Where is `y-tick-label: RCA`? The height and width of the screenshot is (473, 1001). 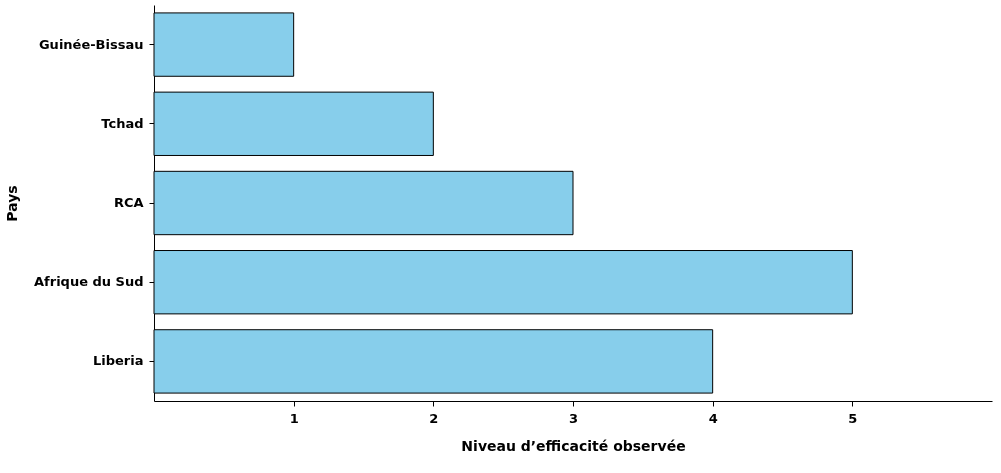
y-tick-label: RCA is located at coordinates (128, 202).